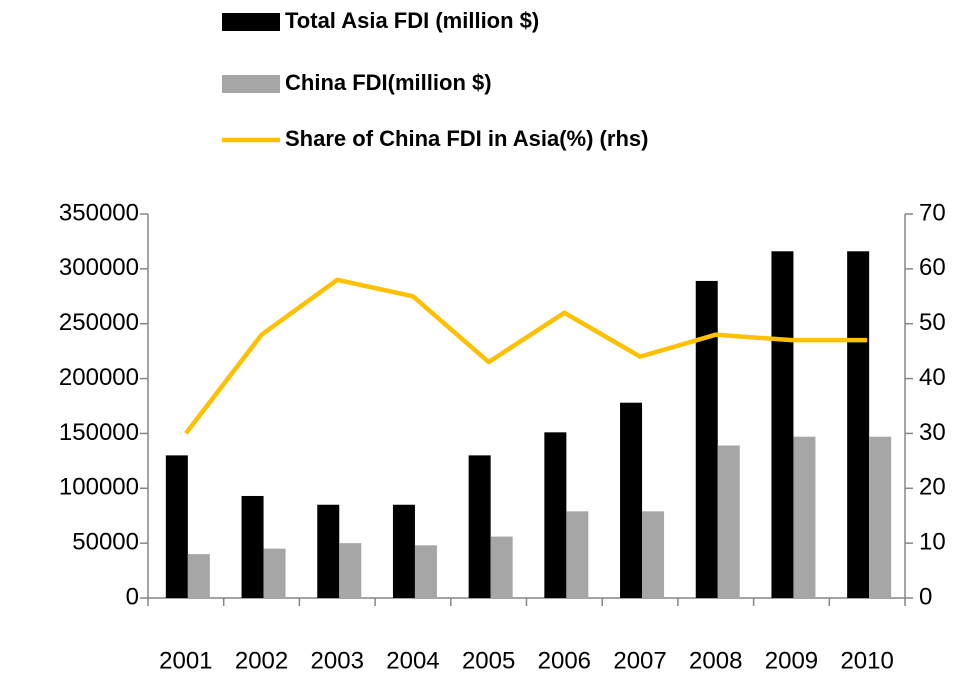 This screenshot has width=977, height=677. Describe the element at coordinates (932, 322) in the screenshot. I see `y2-tick-label: 50` at that location.